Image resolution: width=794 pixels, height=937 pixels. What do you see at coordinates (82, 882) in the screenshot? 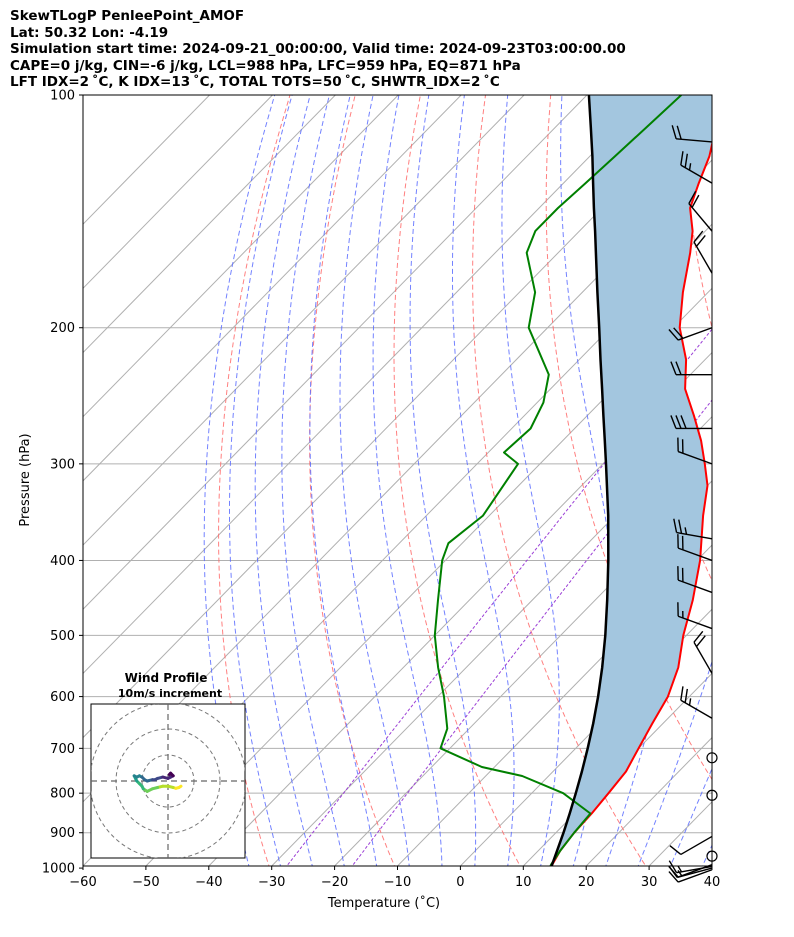
I see `x-tick-label: −60` at bounding box center [82, 882].